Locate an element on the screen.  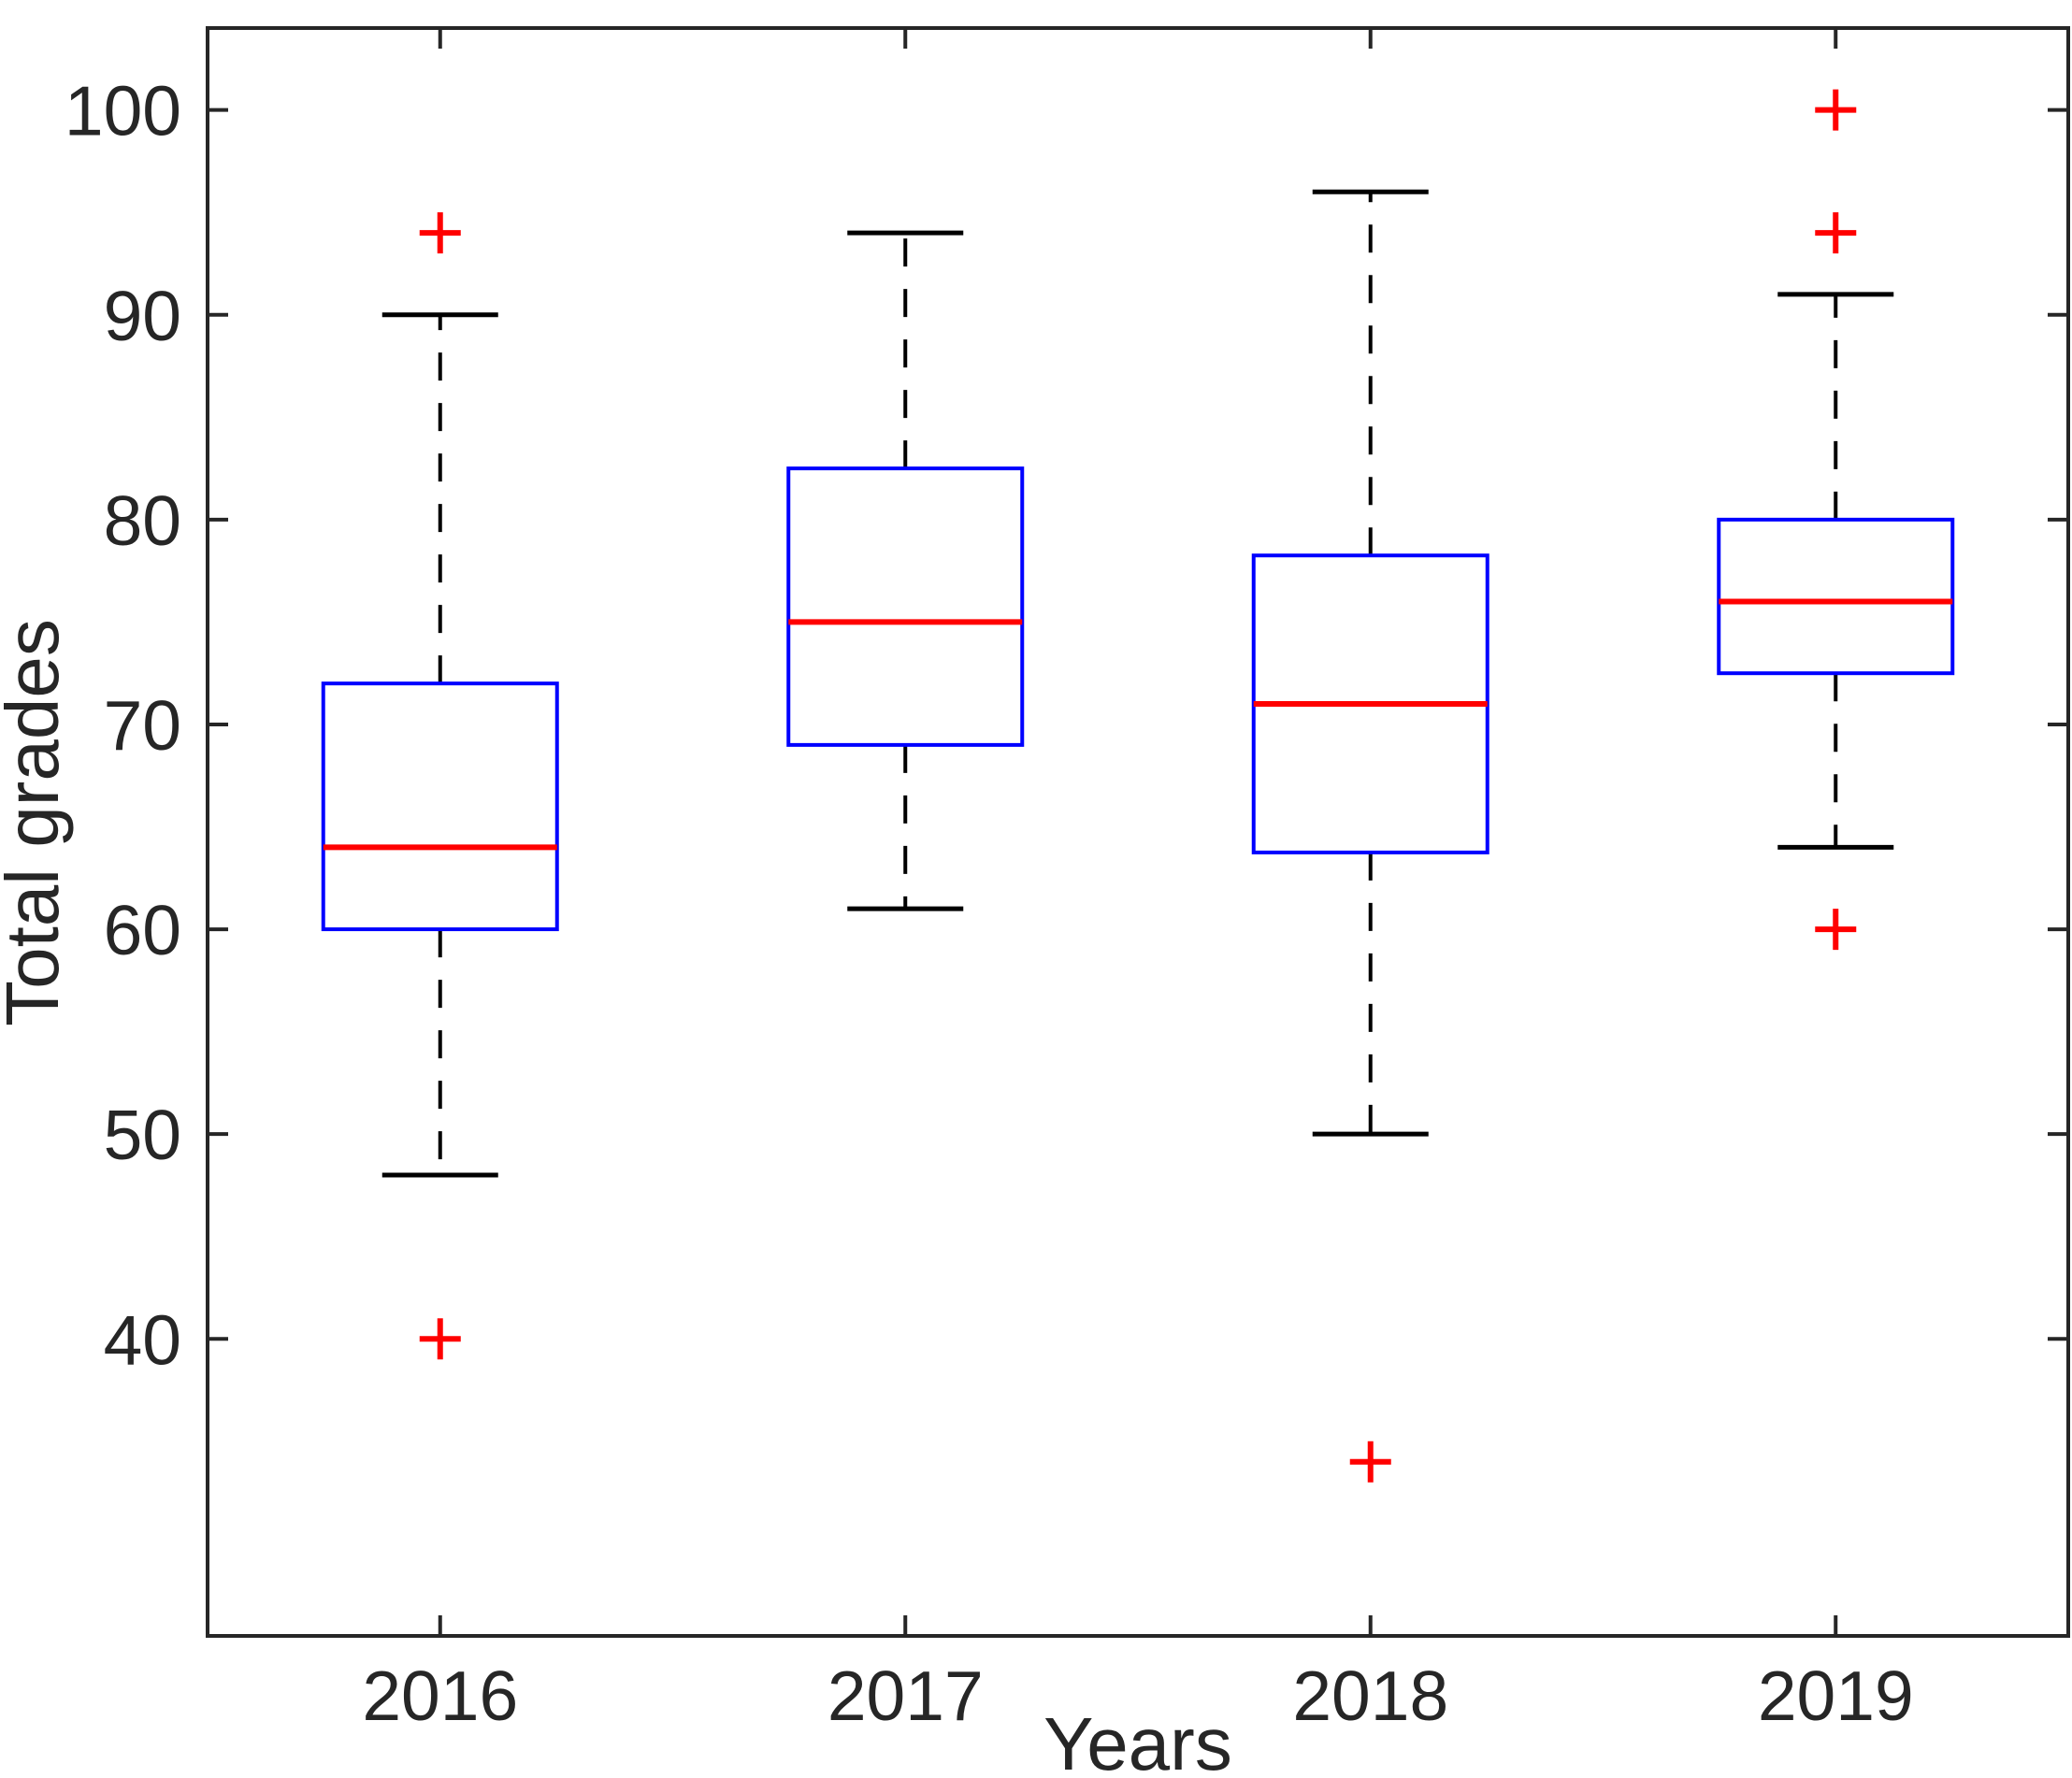
y-tick-label: 90 is located at coordinates (142, 316).